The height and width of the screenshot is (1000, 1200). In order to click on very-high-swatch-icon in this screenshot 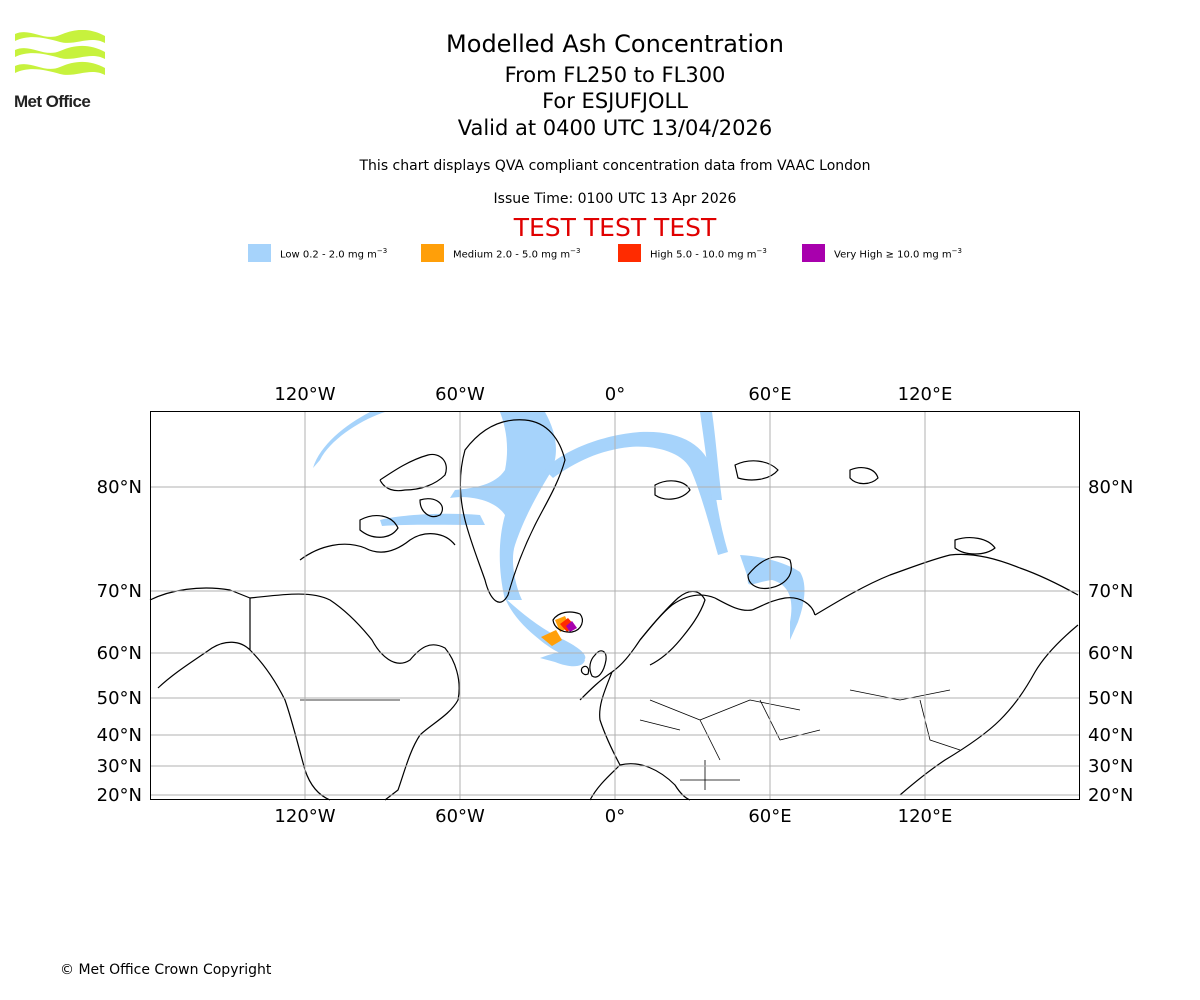, I will do `click(813, 253)`.